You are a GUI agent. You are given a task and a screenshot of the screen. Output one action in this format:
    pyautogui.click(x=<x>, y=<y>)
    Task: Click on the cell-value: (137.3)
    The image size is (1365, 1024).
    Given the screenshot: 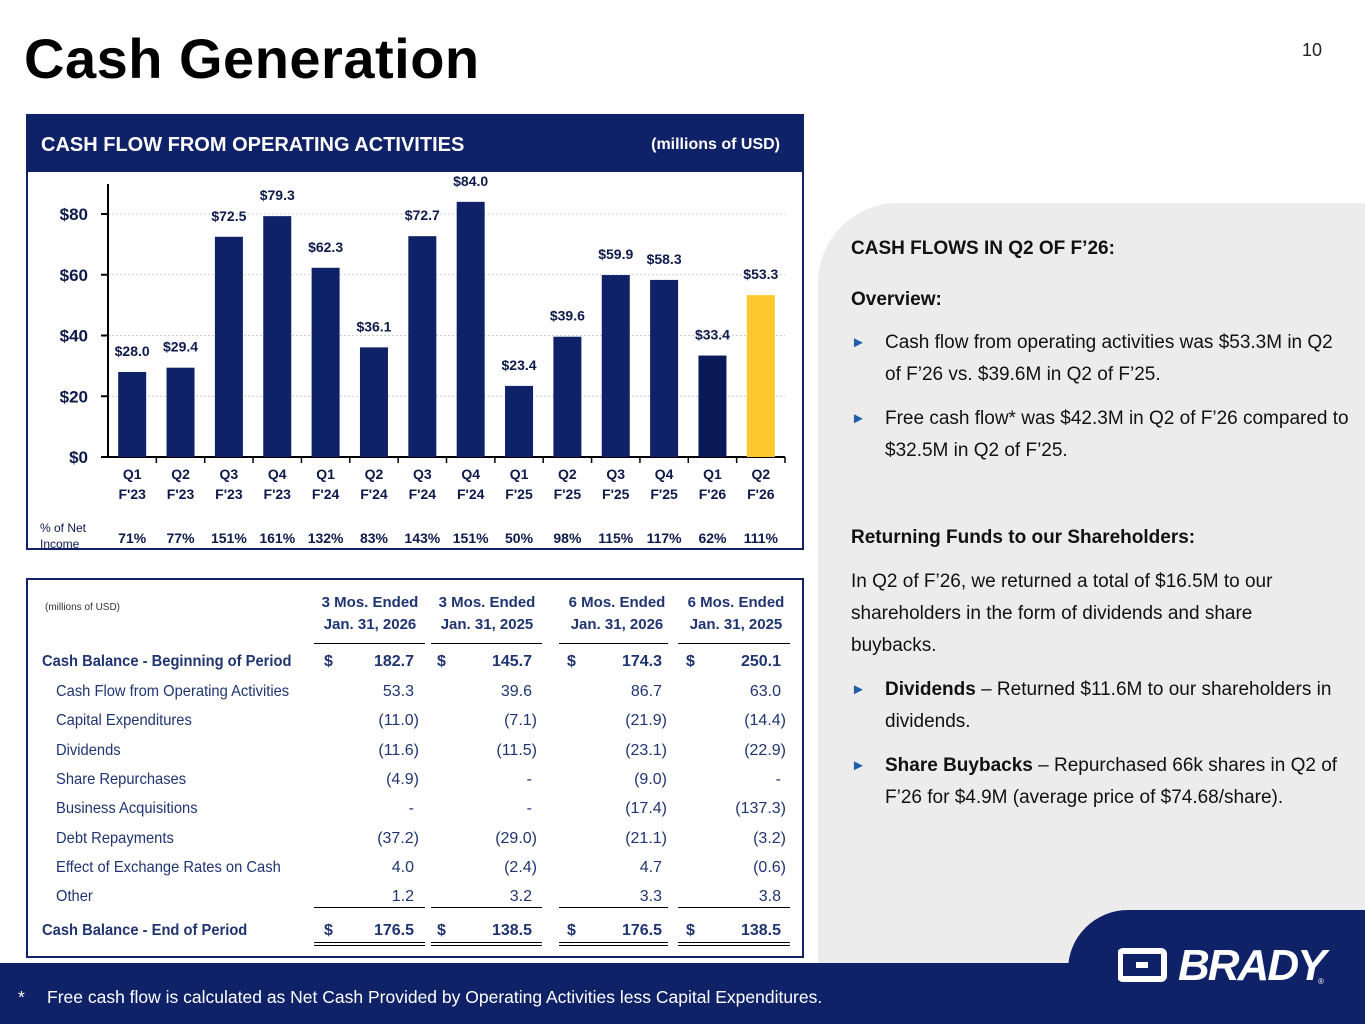 What is the action you would take?
    pyautogui.click(x=760, y=809)
    